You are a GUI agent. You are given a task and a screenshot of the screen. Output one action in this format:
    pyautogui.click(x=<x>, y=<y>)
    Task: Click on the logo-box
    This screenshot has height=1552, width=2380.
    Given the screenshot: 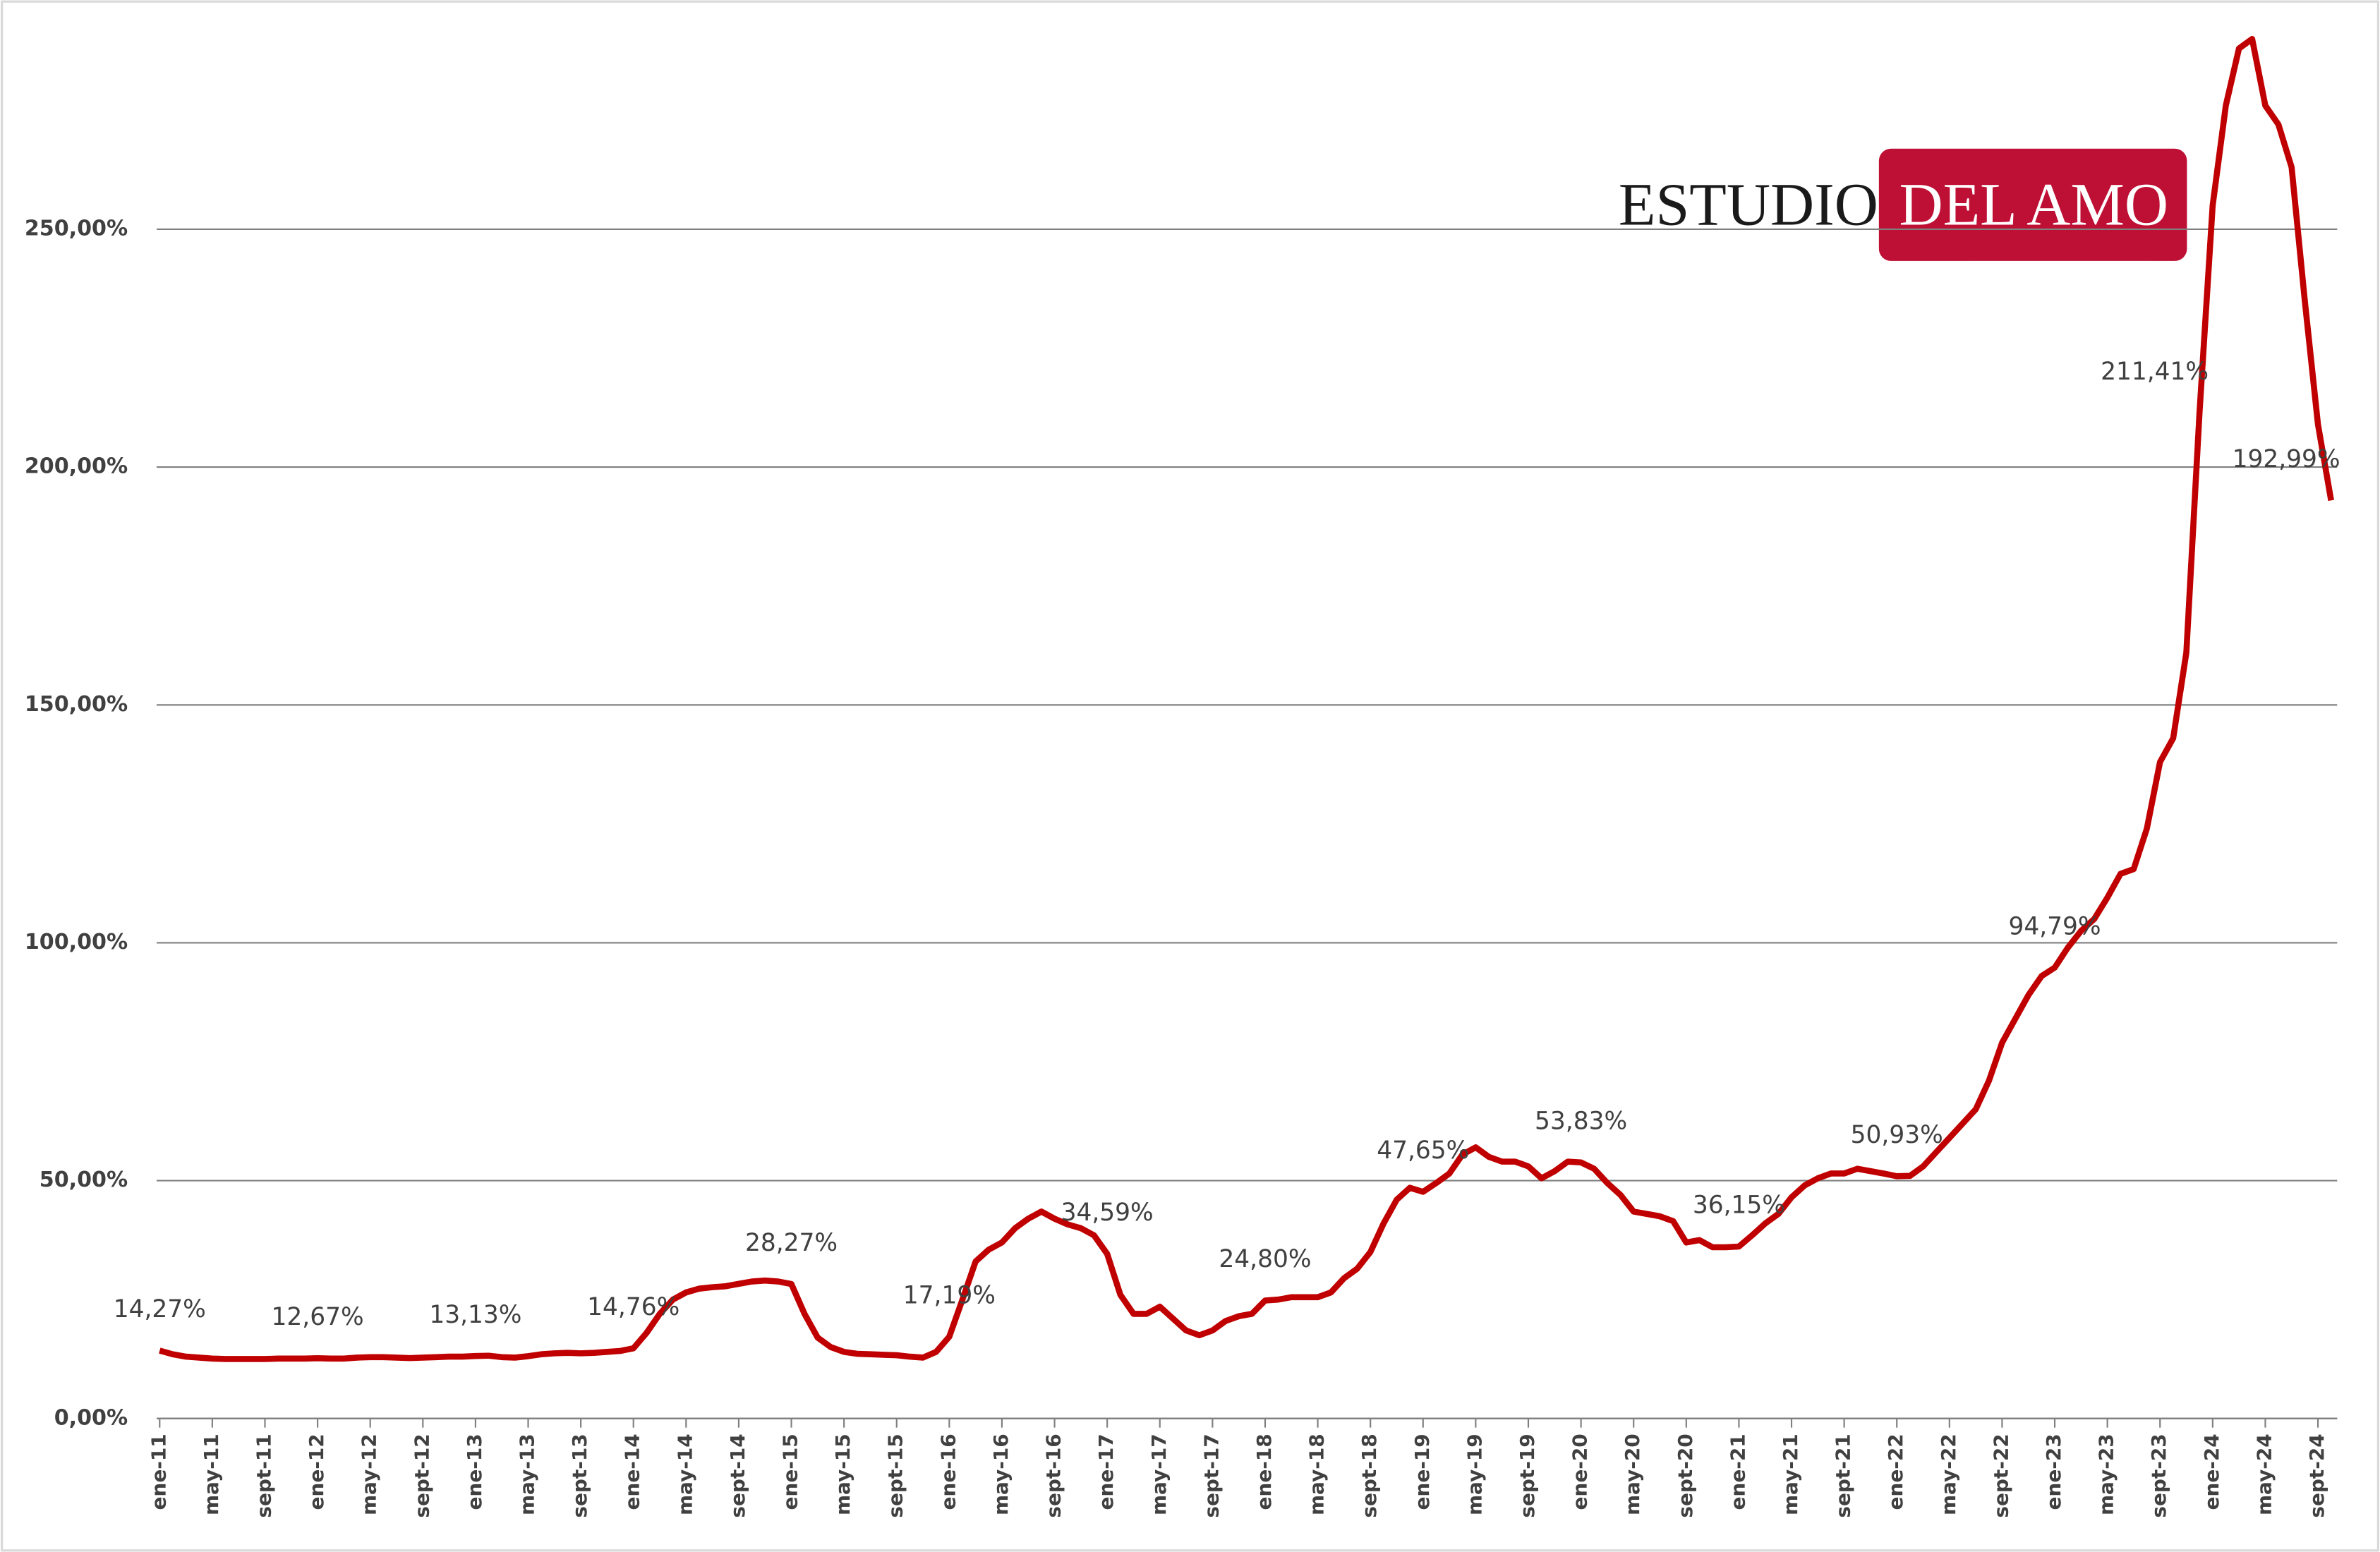 What is the action you would take?
    pyautogui.click(x=2033, y=204)
    